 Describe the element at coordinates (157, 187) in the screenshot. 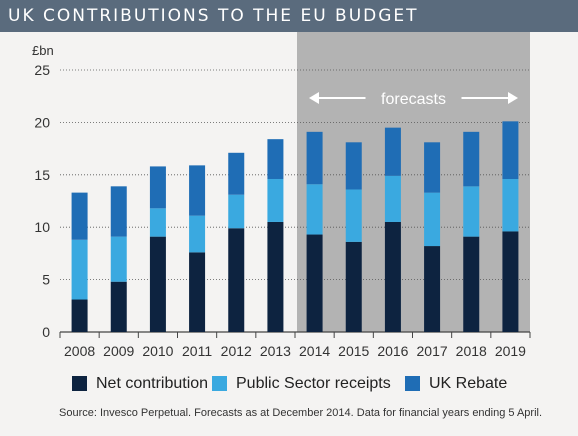

I see `bar-uk-rebate-2010` at that location.